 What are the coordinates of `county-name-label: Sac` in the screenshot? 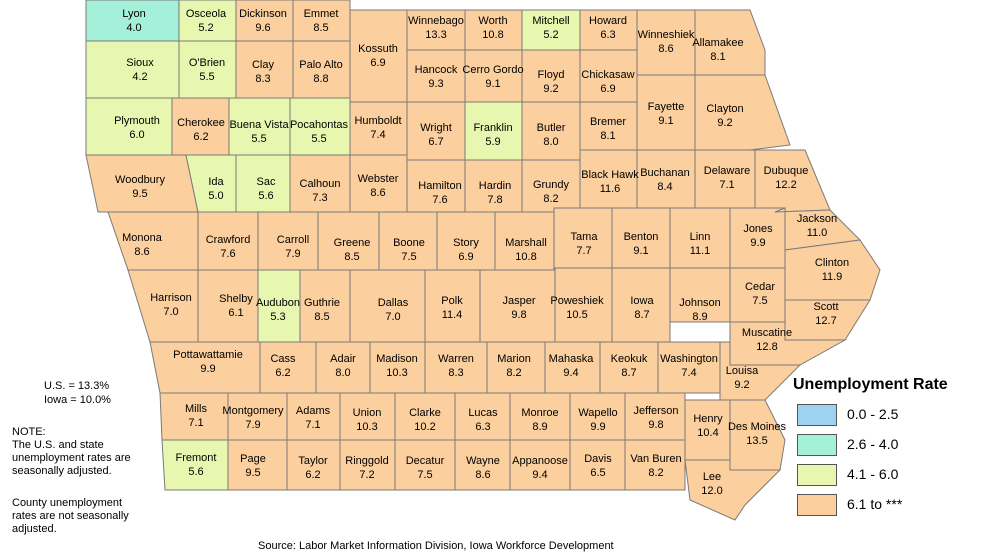 It's located at (266, 182).